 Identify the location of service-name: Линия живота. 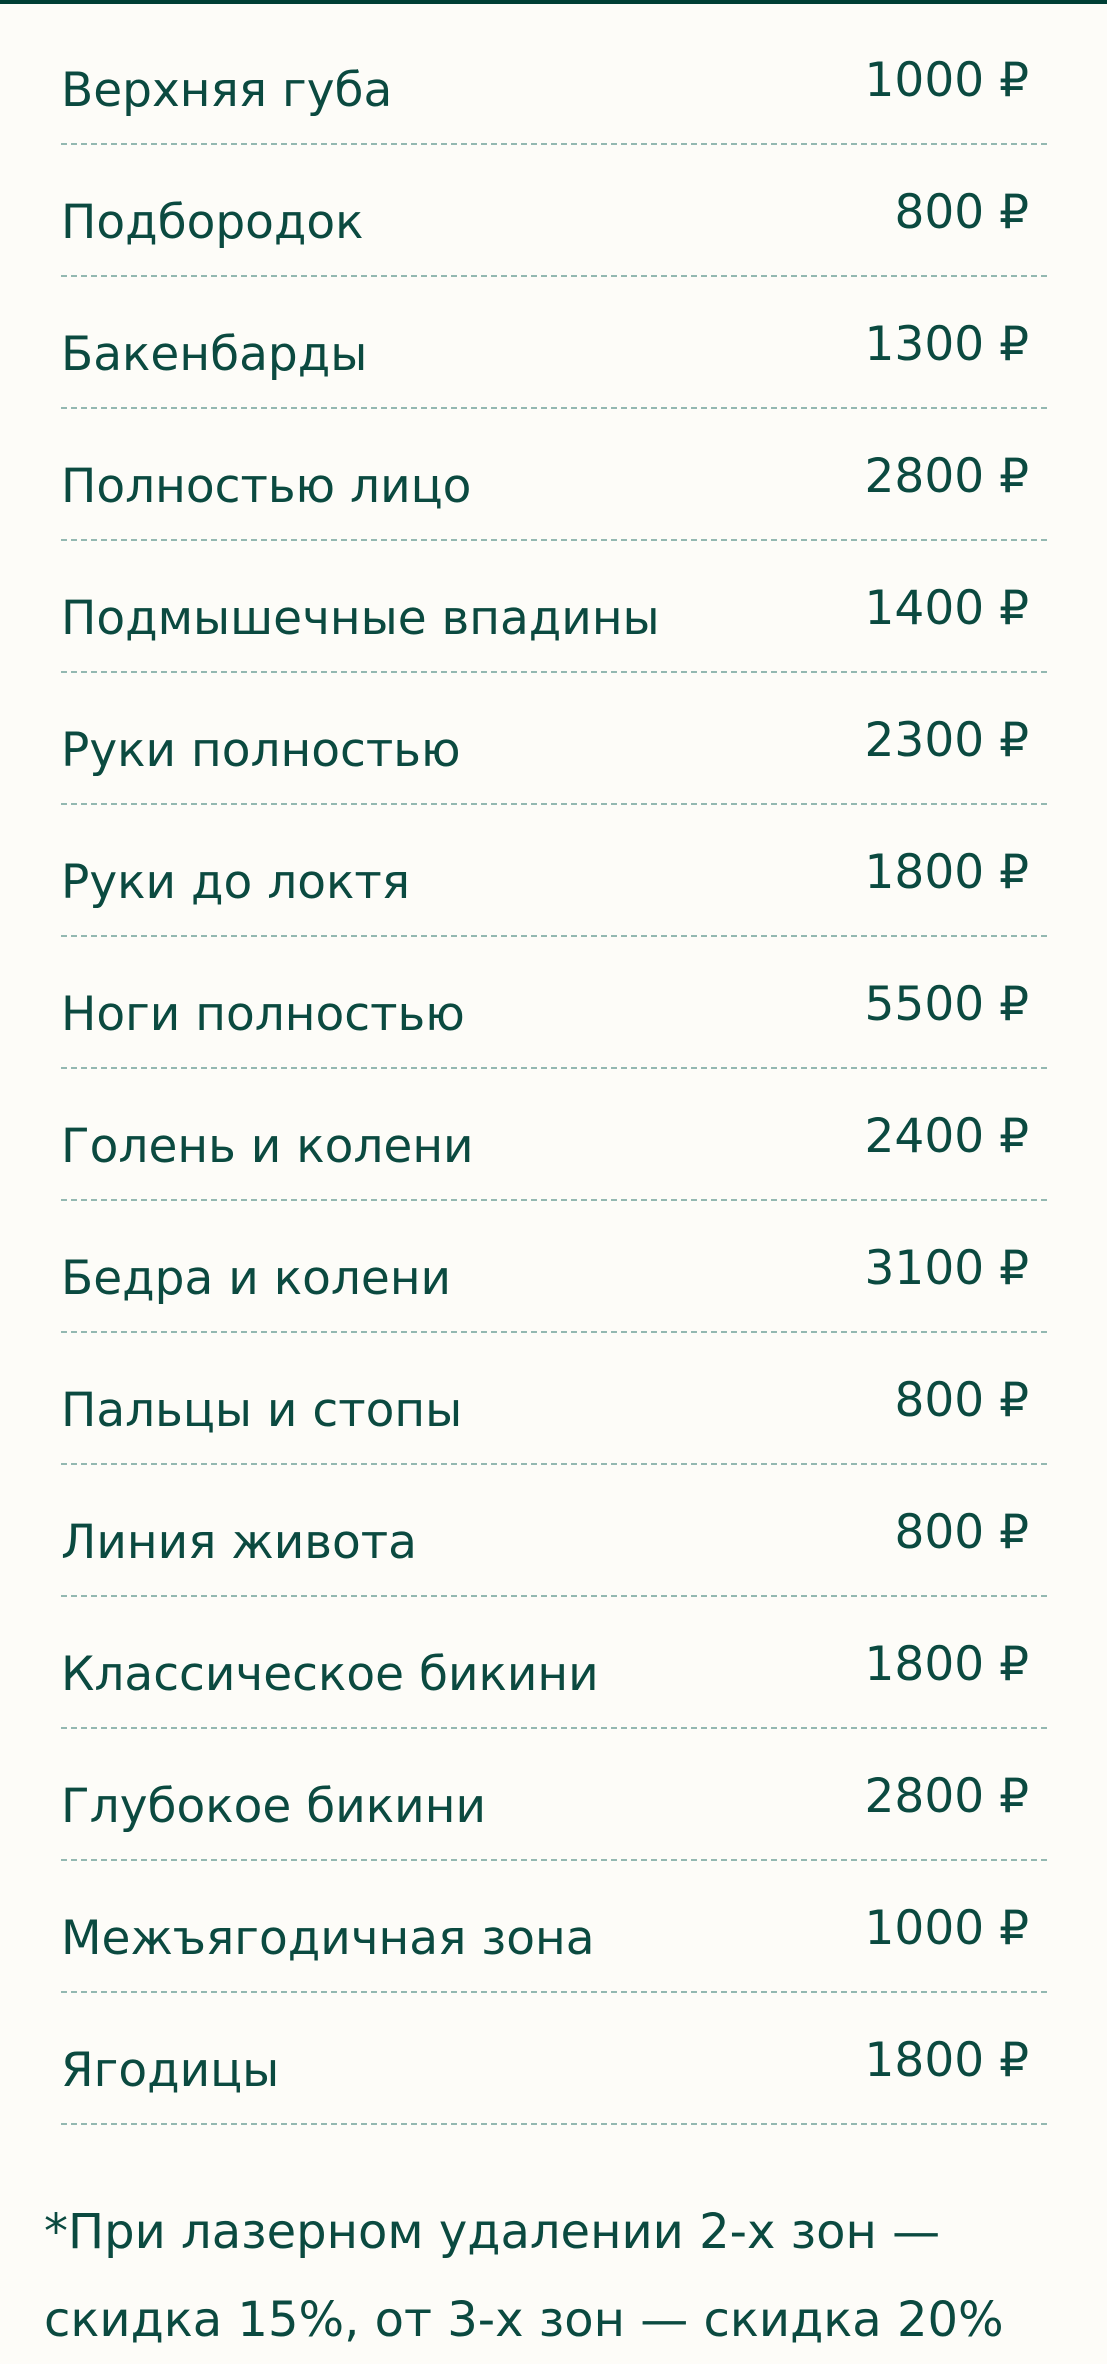
(239, 1542).